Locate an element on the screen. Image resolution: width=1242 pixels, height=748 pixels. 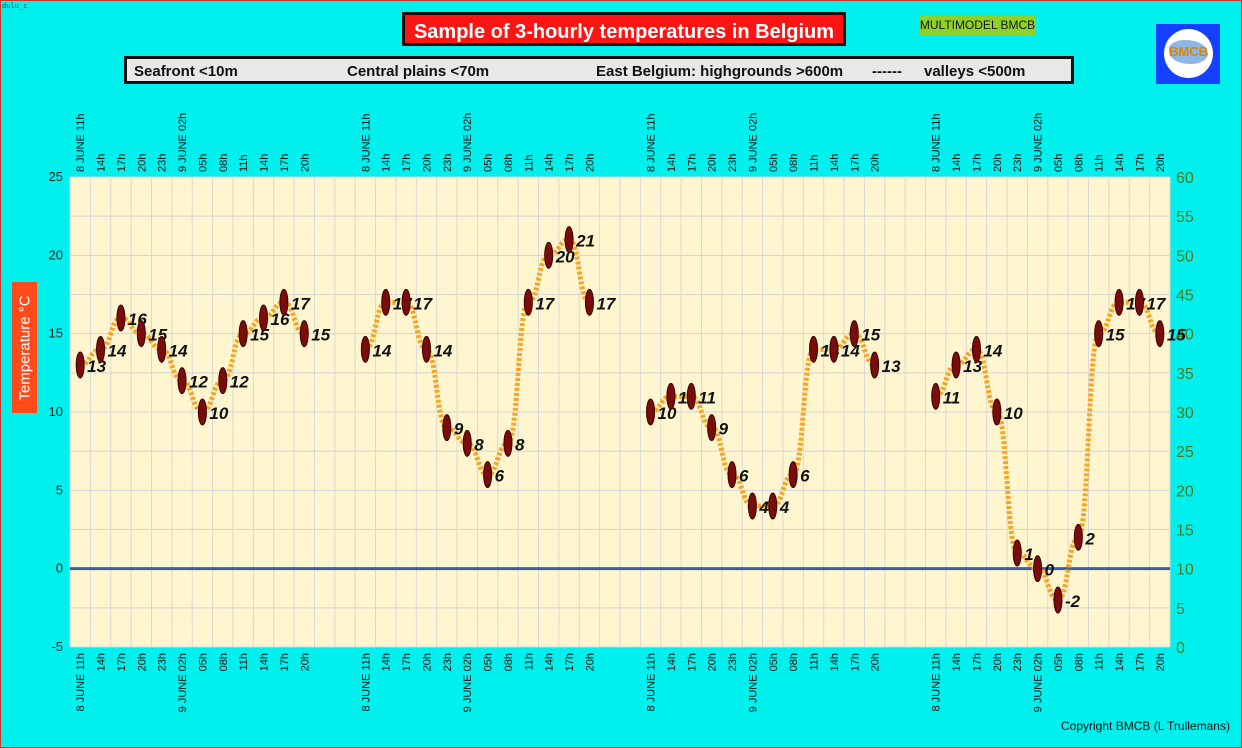
x-tick-label-bottom: 9 JUNE 02h is located at coordinates (183, 682).